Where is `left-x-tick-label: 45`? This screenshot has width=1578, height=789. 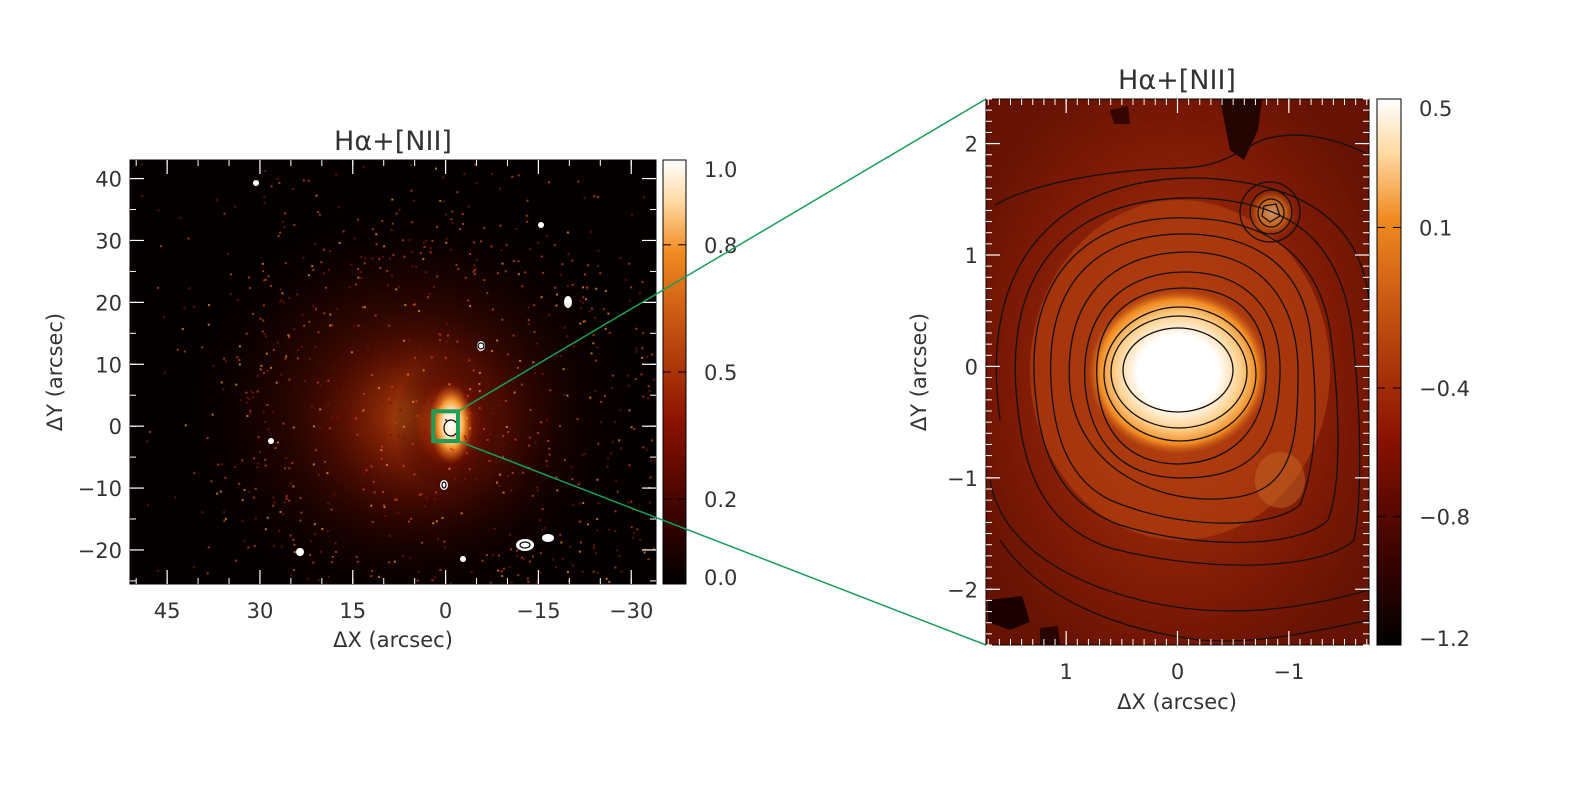 left-x-tick-label: 45 is located at coordinates (167, 611).